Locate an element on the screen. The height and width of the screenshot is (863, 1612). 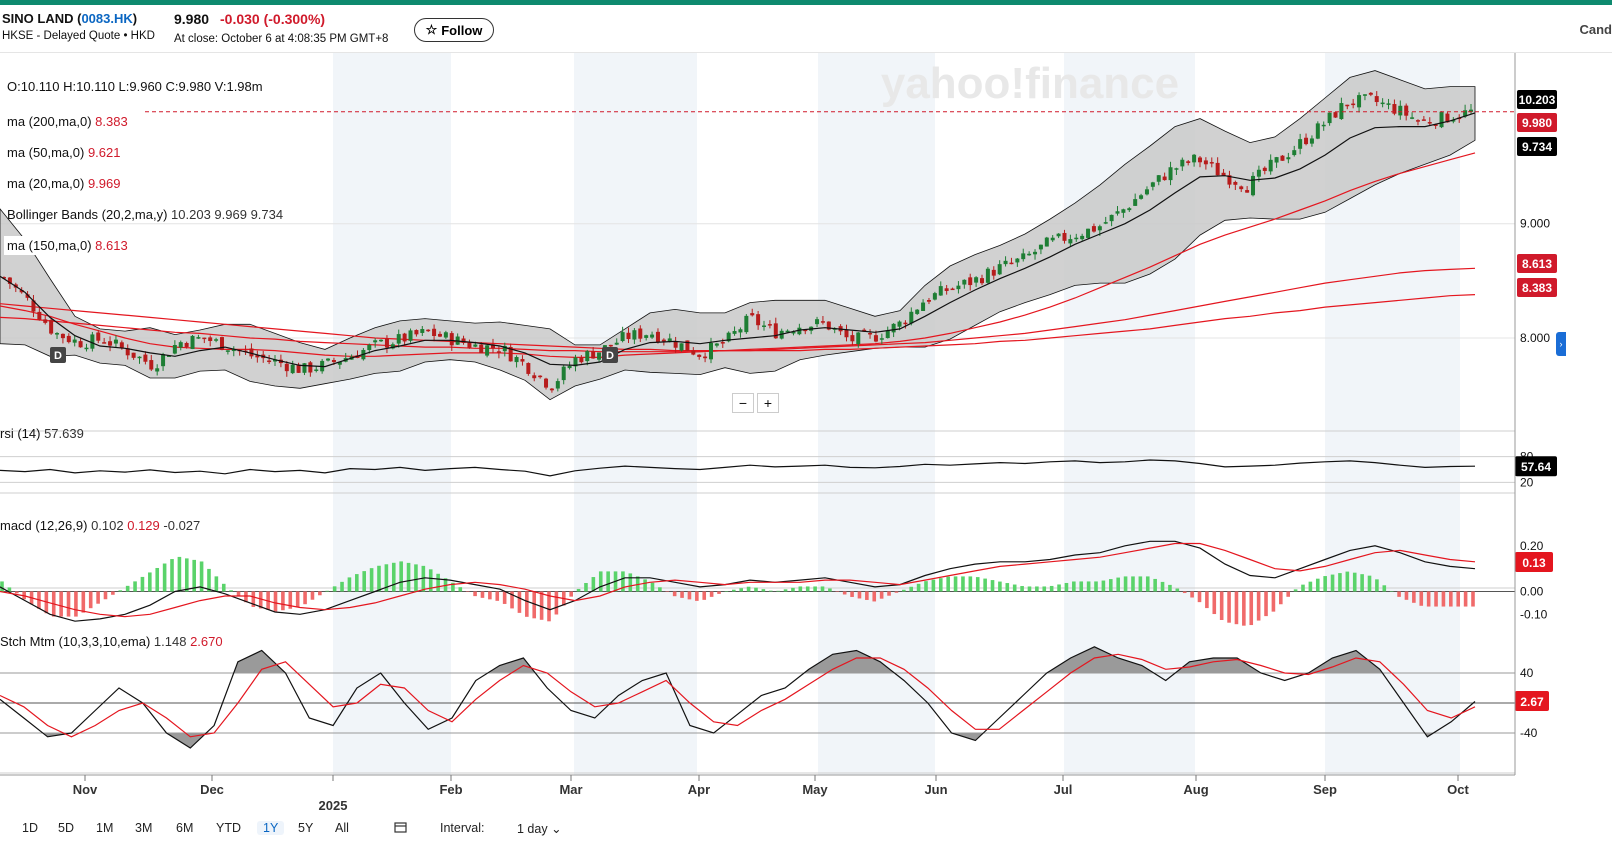
interval-dropdown: 1 day ⌄ is located at coordinates (539, 828).